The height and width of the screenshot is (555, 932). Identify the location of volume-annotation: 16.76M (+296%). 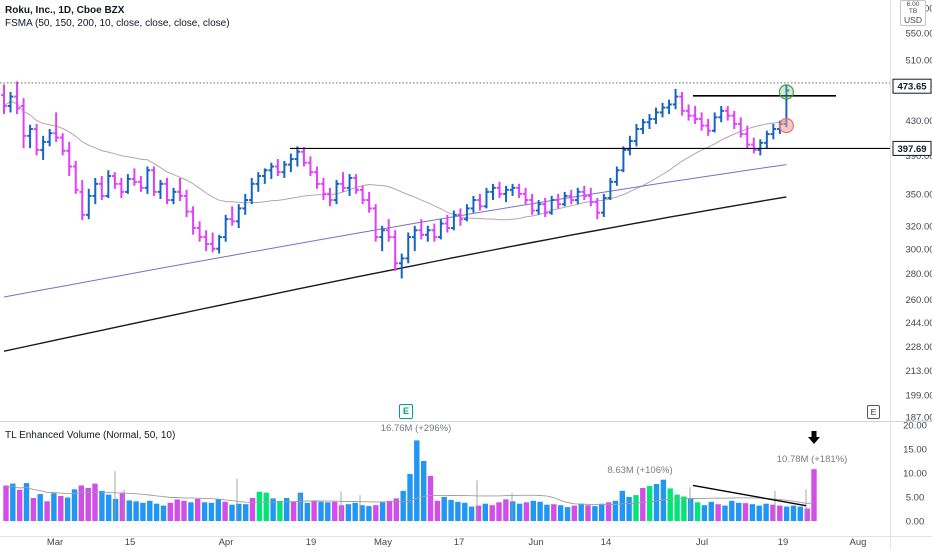
(416, 428).